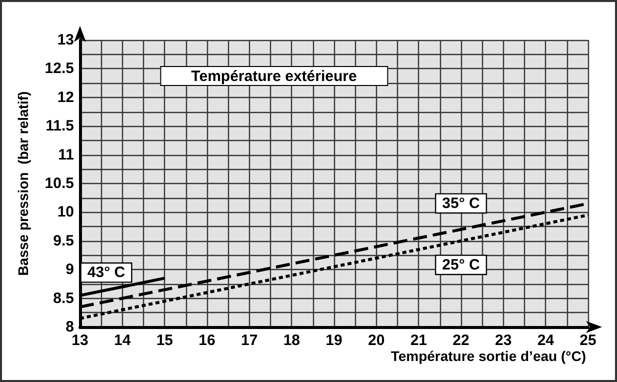 The width and height of the screenshot is (617, 382). Describe the element at coordinates (461, 340) in the screenshot. I see `x-tick-label: 22` at that location.